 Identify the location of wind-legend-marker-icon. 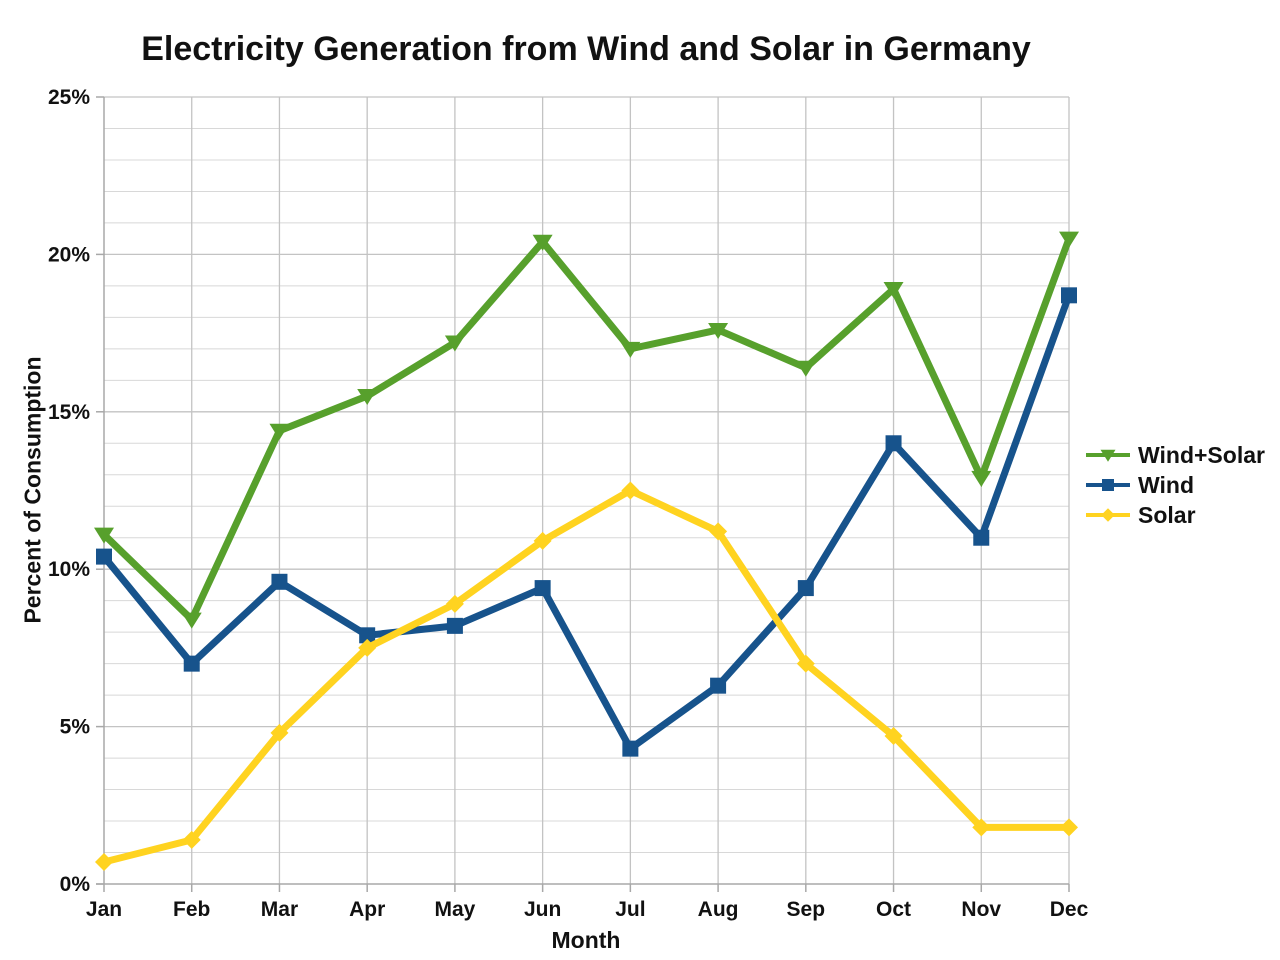
(1108, 485).